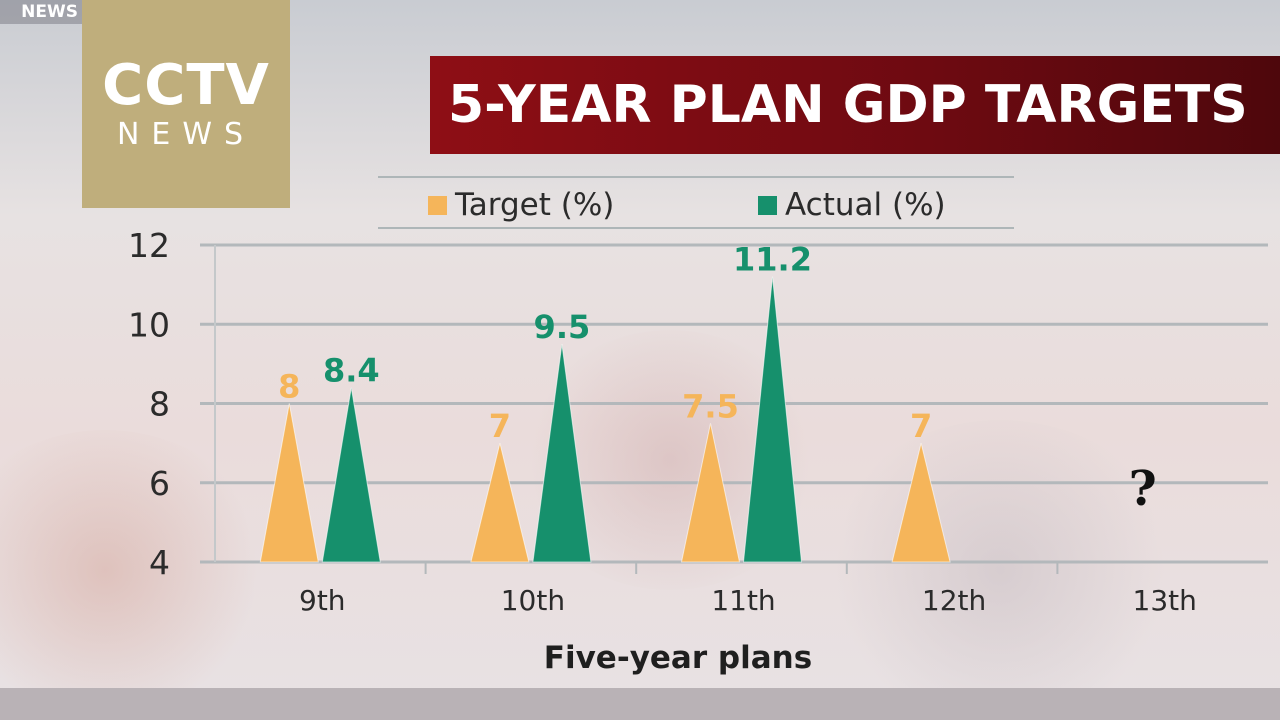  Describe the element at coordinates (1000, 570) in the screenshot. I see `background-blur-right` at that location.